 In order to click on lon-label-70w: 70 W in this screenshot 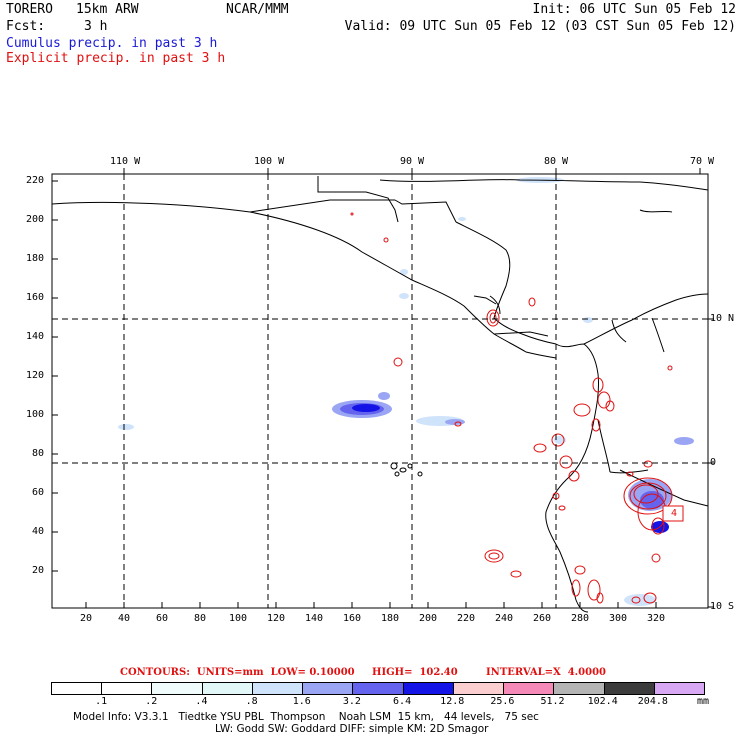, I will do `click(702, 161)`.